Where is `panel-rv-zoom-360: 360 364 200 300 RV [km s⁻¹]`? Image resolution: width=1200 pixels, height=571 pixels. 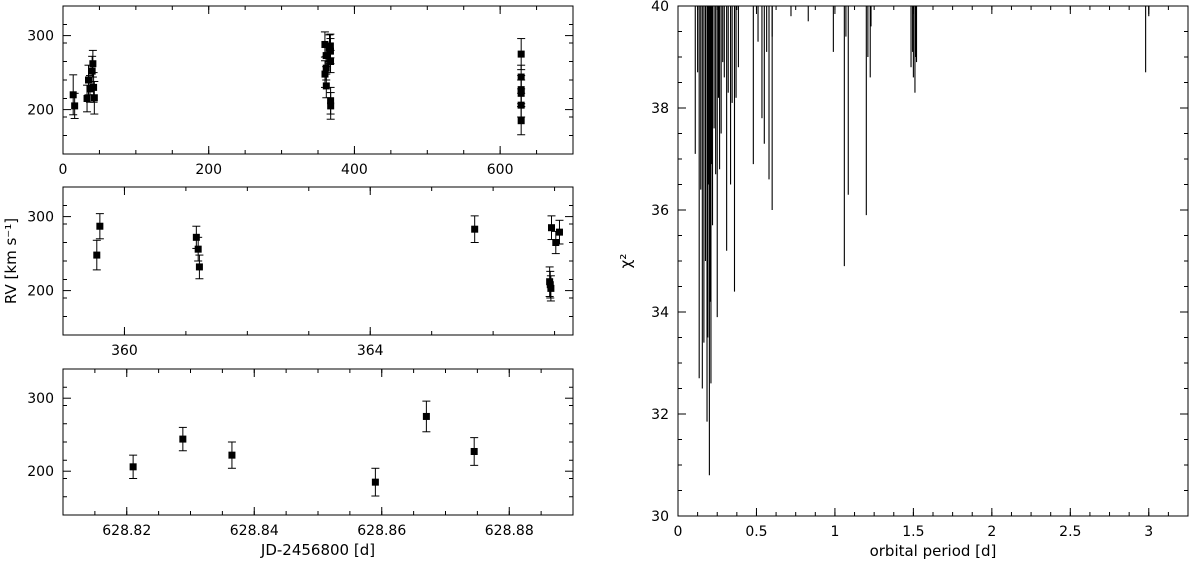 panel-rv-zoom-360: 360 364 200 300 RV [km s⁻¹] is located at coordinates (288, 272).